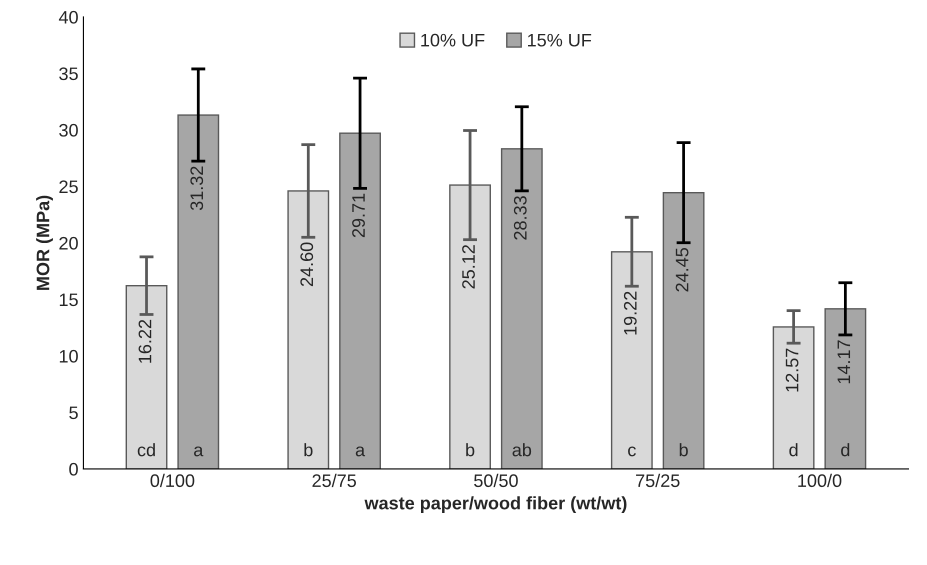 This screenshot has height=565, width=927. Describe the element at coordinates (682, 270) in the screenshot. I see `data-label: 24.45` at that location.